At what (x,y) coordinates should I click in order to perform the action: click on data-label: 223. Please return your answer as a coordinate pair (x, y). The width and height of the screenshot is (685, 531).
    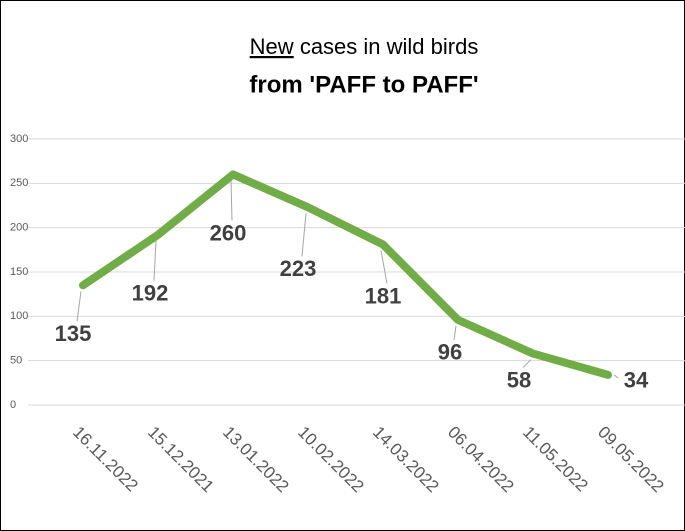
    Looking at the image, I should click on (298, 268).